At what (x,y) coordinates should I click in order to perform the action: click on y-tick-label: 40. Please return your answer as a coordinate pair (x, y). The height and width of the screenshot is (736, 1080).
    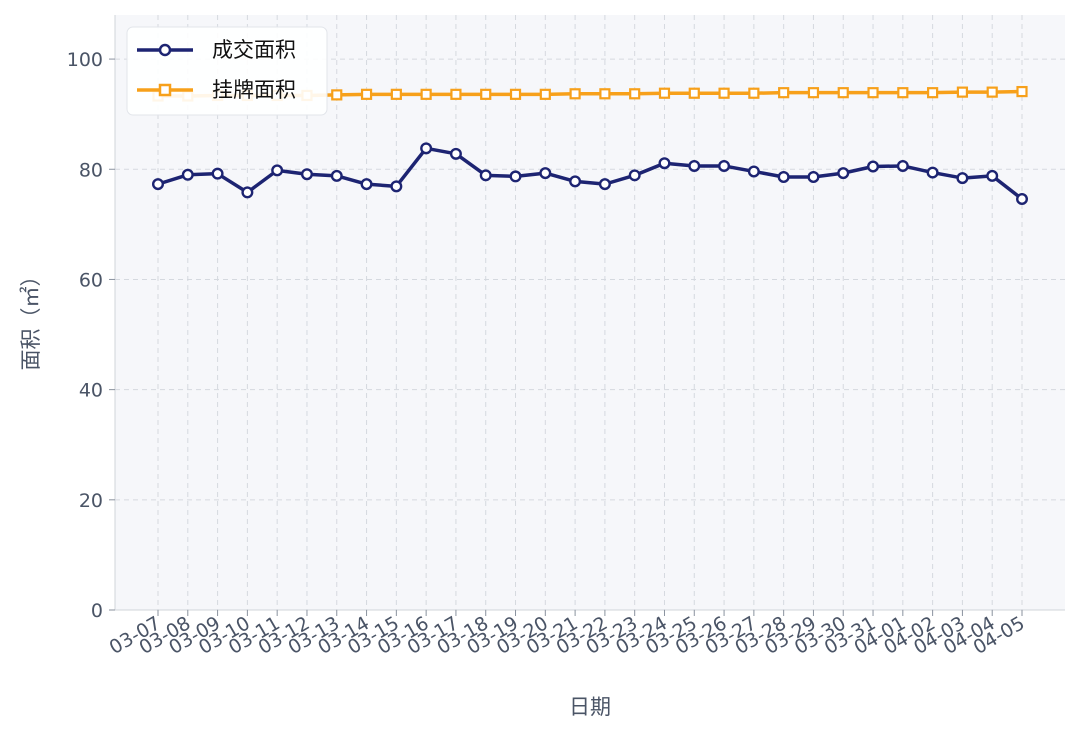
    Looking at the image, I should click on (91, 391).